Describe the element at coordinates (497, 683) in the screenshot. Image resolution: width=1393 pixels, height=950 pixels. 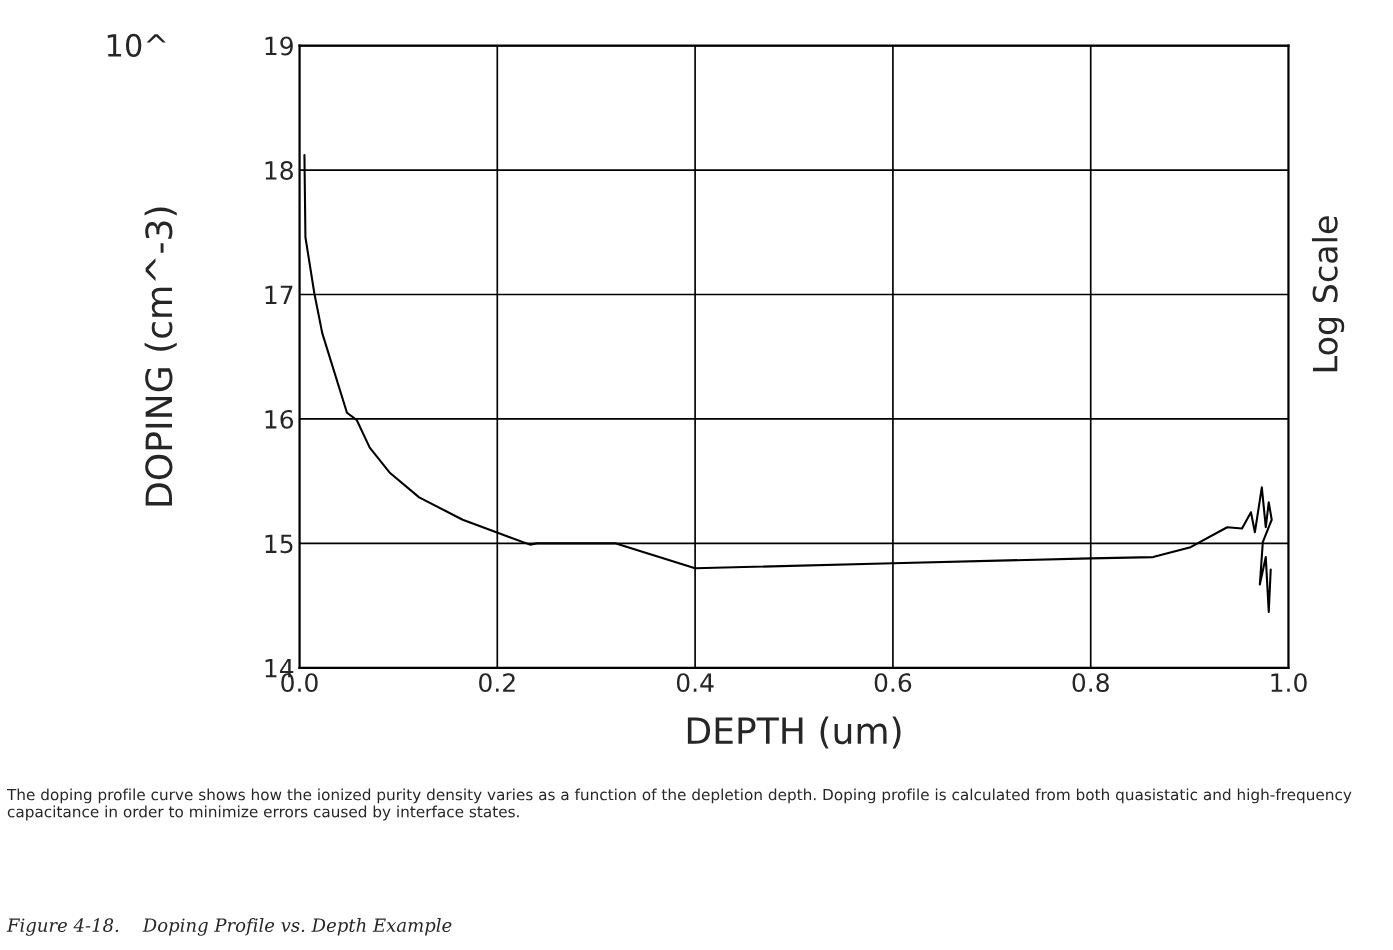
I see `x-tick-label: 0.2` at that location.